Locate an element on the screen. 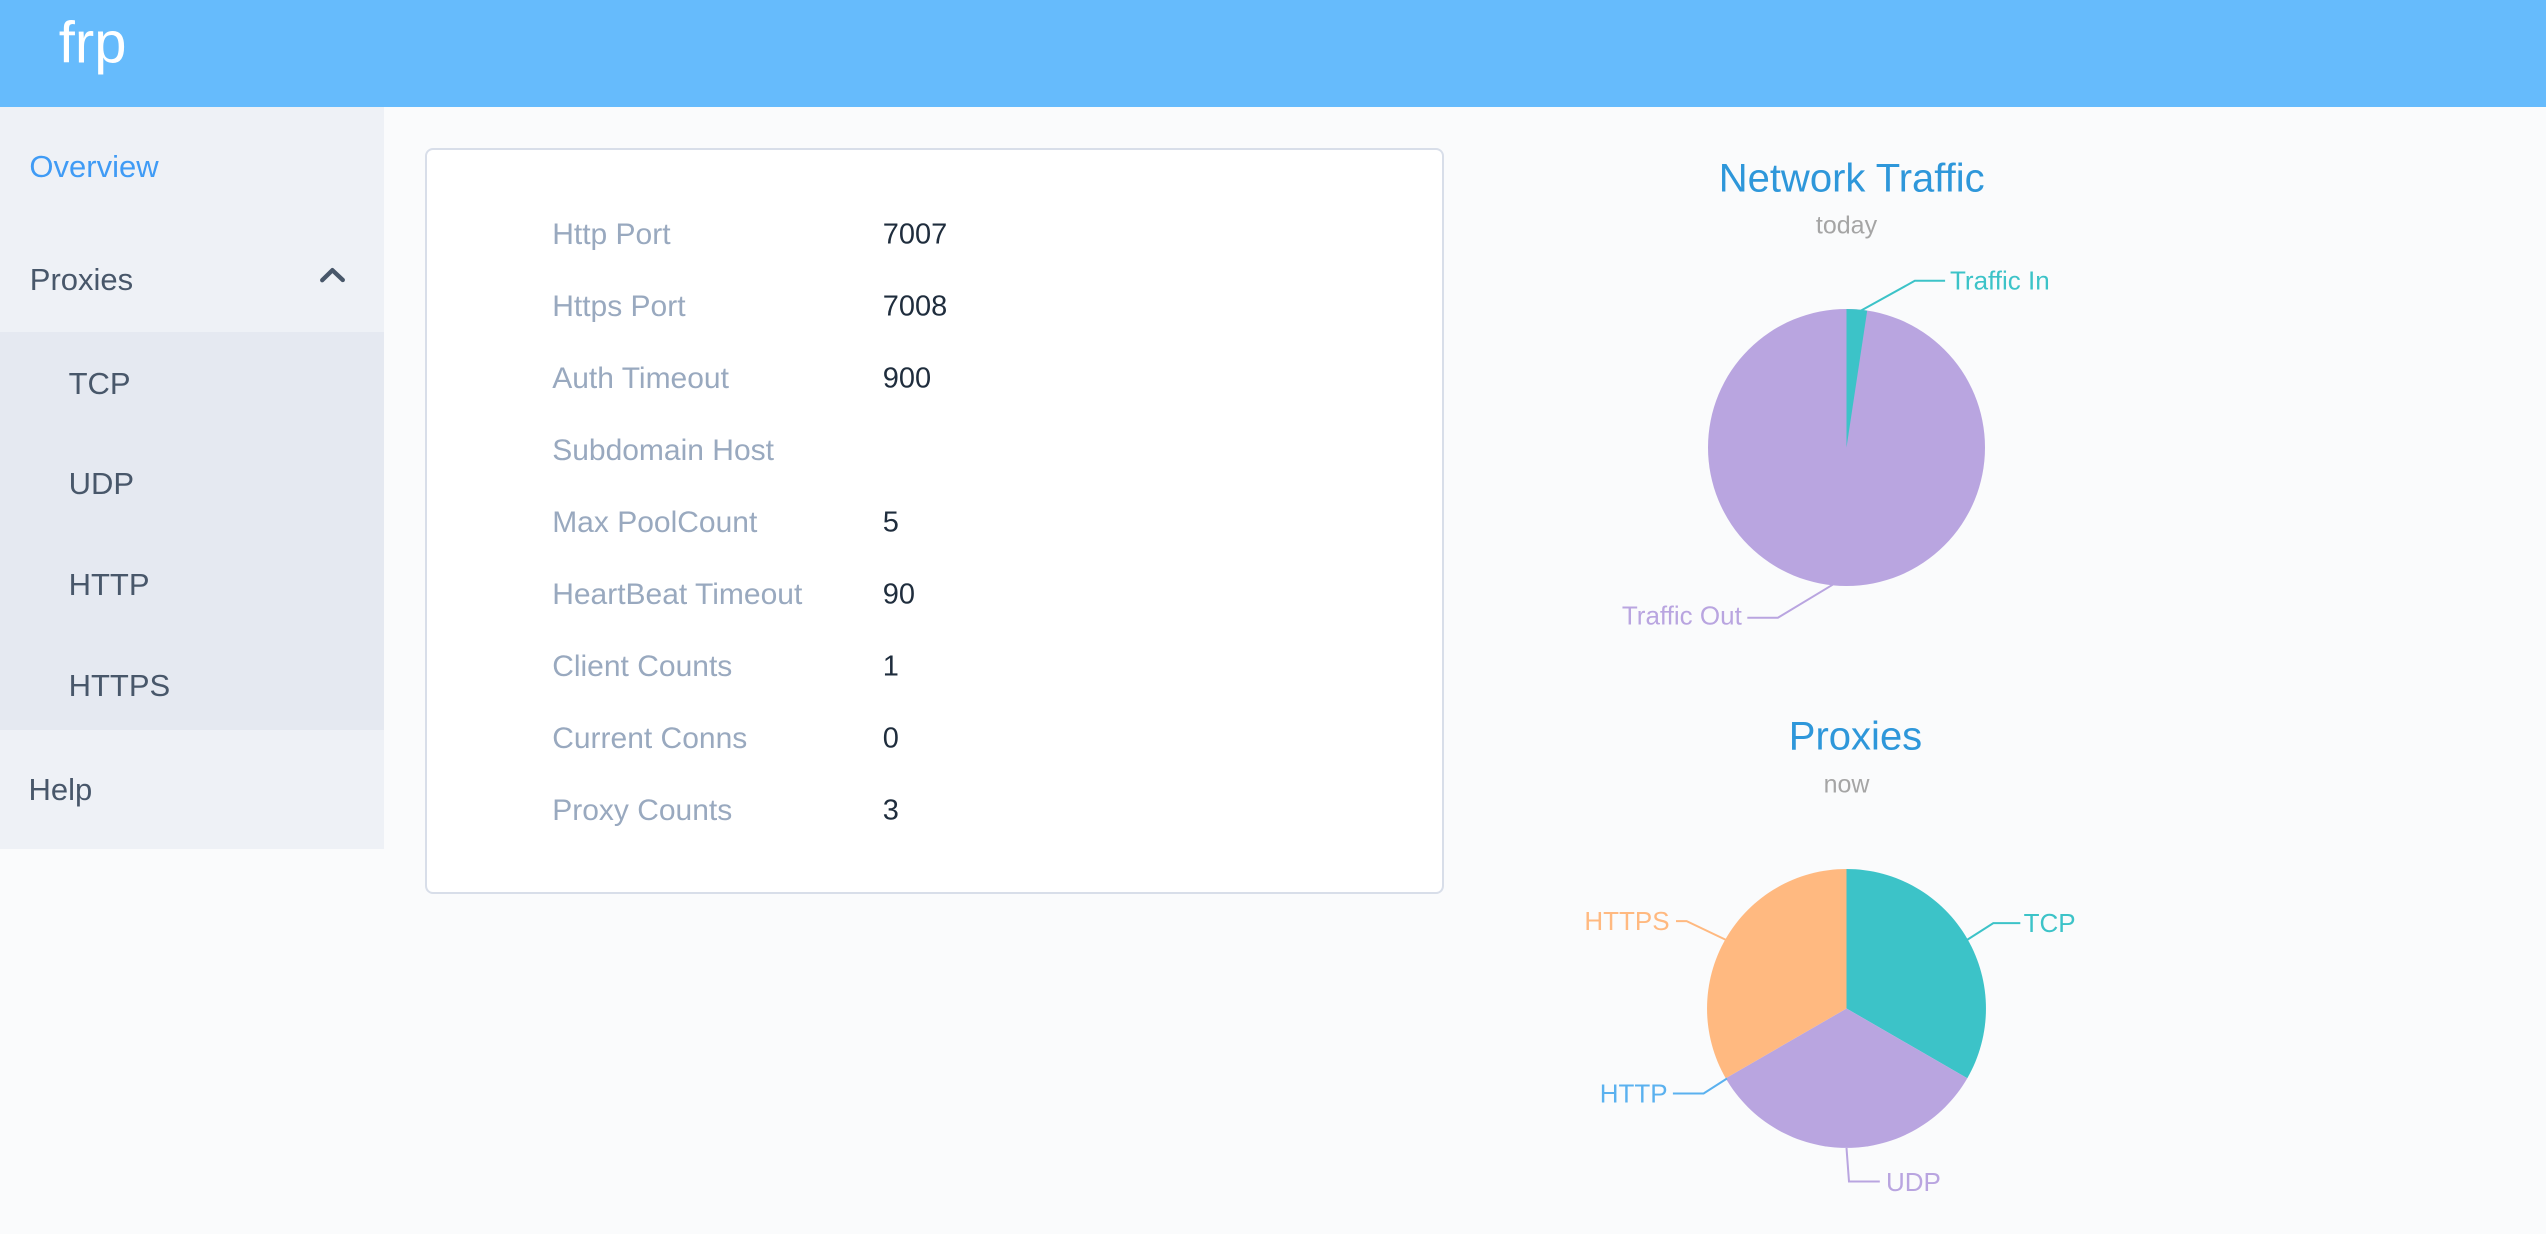 Image resolution: width=2546 pixels, height=1234 pixels. svg-text: HTTP is located at coordinates (1634, 1094).